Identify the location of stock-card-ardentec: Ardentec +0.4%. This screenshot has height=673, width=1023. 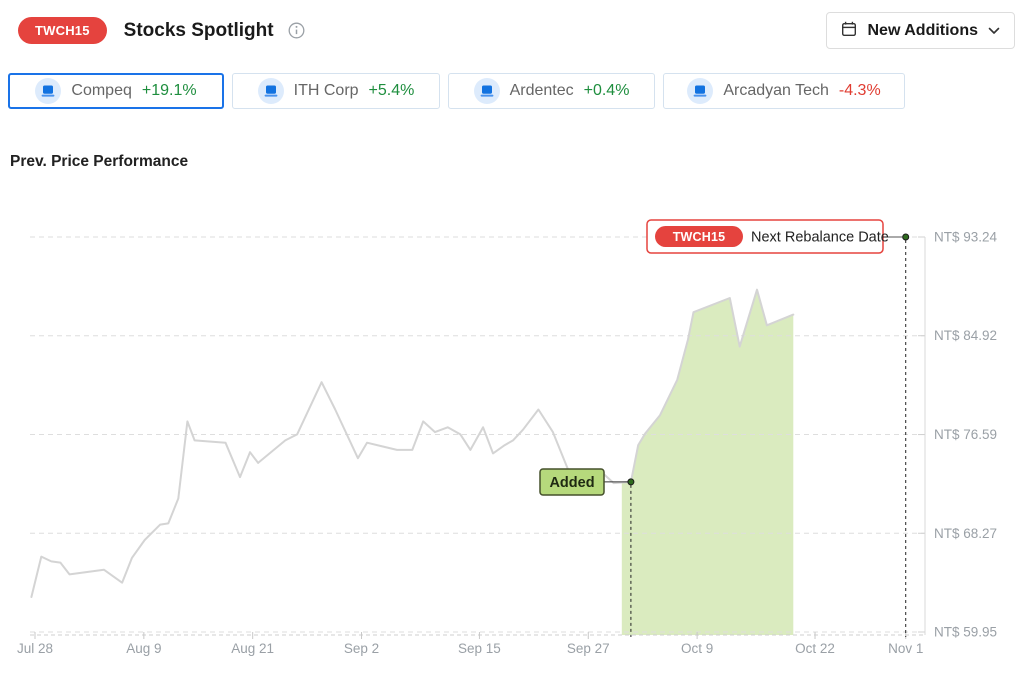
(551, 91).